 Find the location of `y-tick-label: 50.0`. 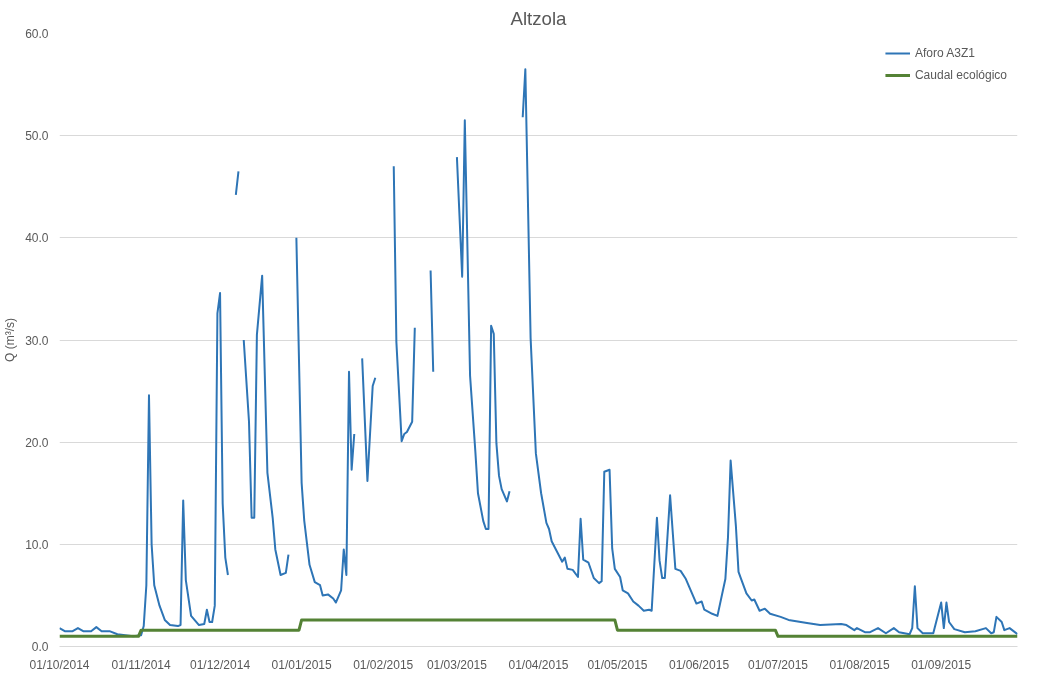

y-tick-label: 50.0 is located at coordinates (37, 136).